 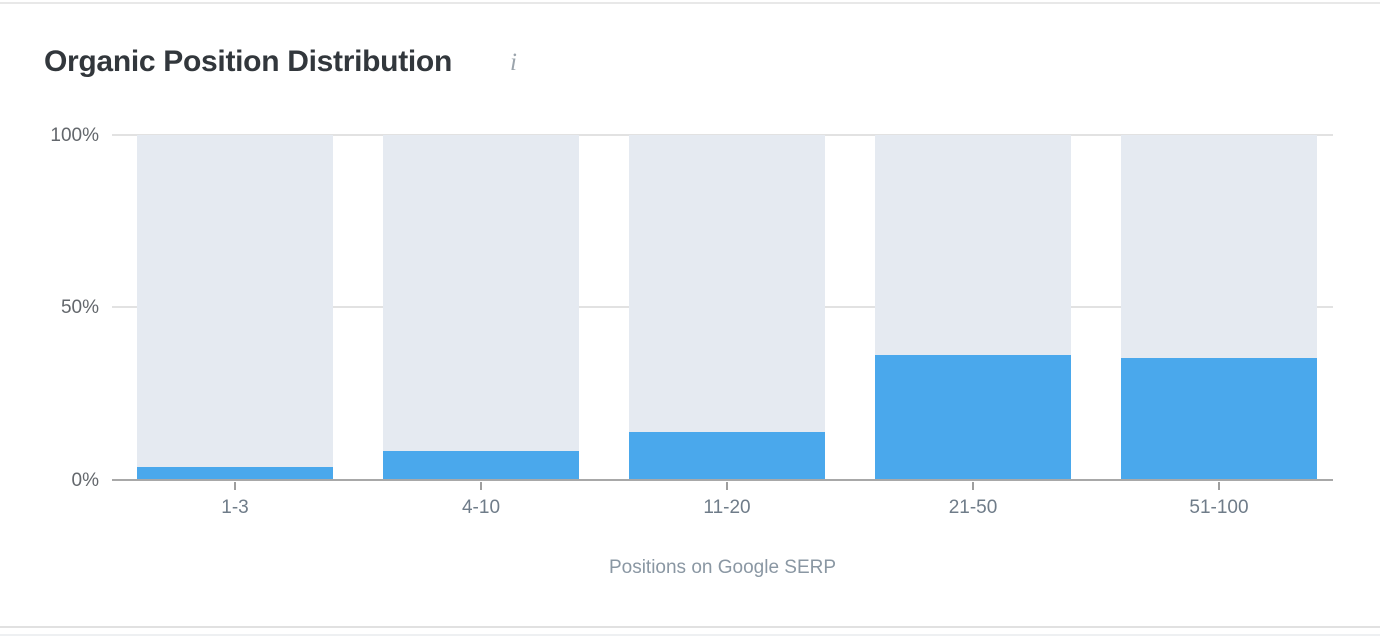 What do you see at coordinates (1219, 507) in the screenshot?
I see `x-axis-label: 51-100` at bounding box center [1219, 507].